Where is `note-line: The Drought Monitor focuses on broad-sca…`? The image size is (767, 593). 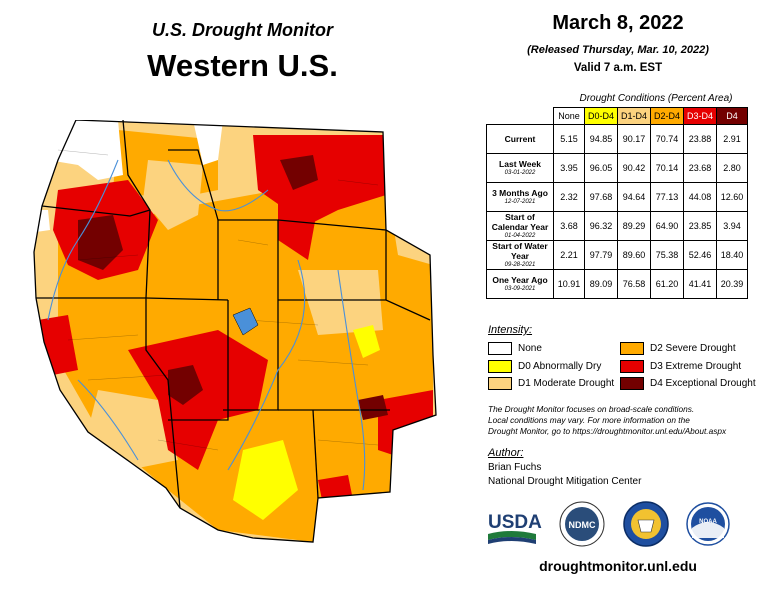
note-line: The Drought Monitor focuses on broad-sca… is located at coordinates (591, 409).